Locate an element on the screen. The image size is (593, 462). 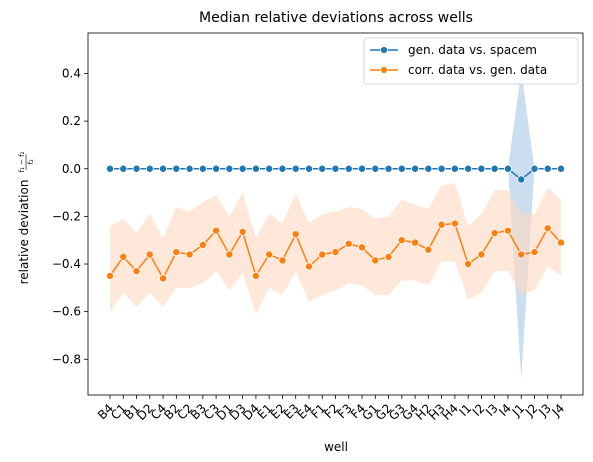
y-tick-label: 0.4 is located at coordinates (71, 73).